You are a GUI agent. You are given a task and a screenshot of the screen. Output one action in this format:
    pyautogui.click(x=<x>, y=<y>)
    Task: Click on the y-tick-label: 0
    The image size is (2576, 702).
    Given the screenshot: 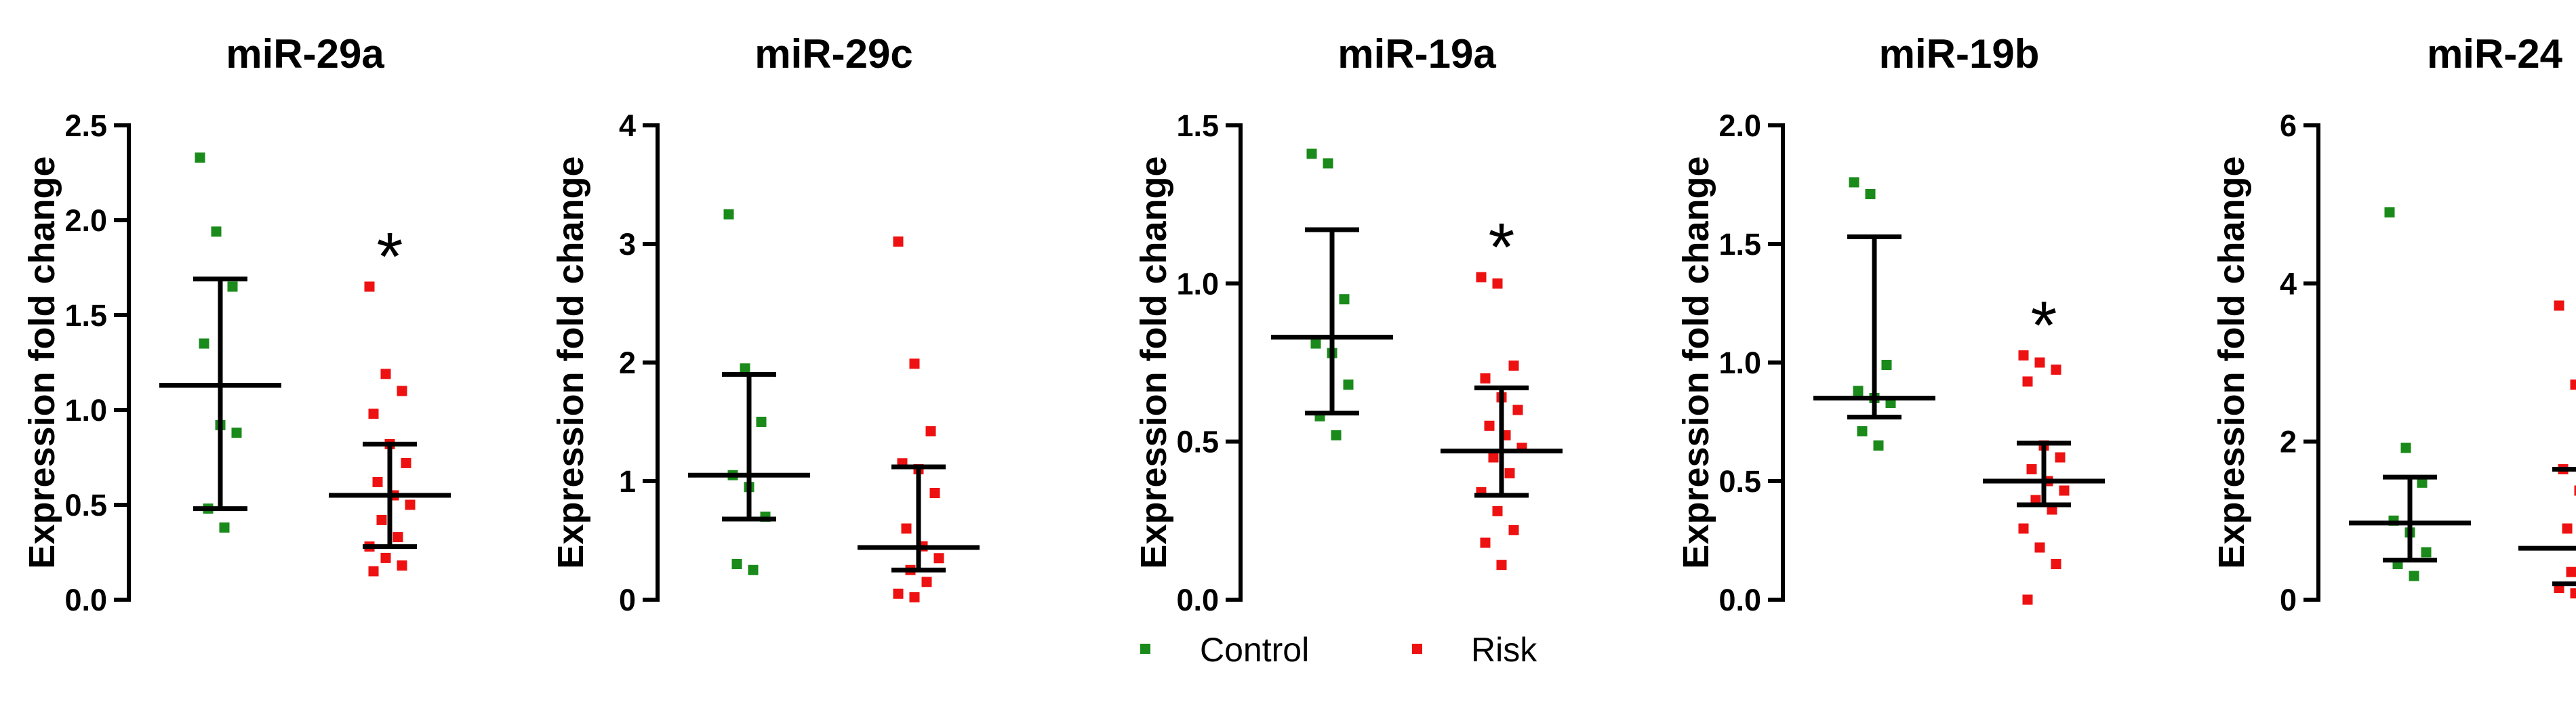 What is the action you would take?
    pyautogui.click(x=2288, y=600)
    